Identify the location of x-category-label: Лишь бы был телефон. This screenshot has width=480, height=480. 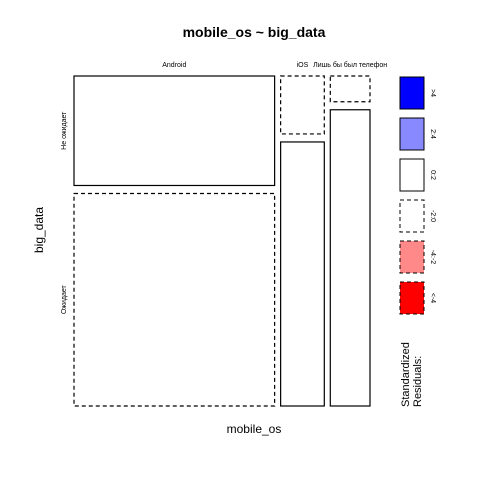
(350, 65).